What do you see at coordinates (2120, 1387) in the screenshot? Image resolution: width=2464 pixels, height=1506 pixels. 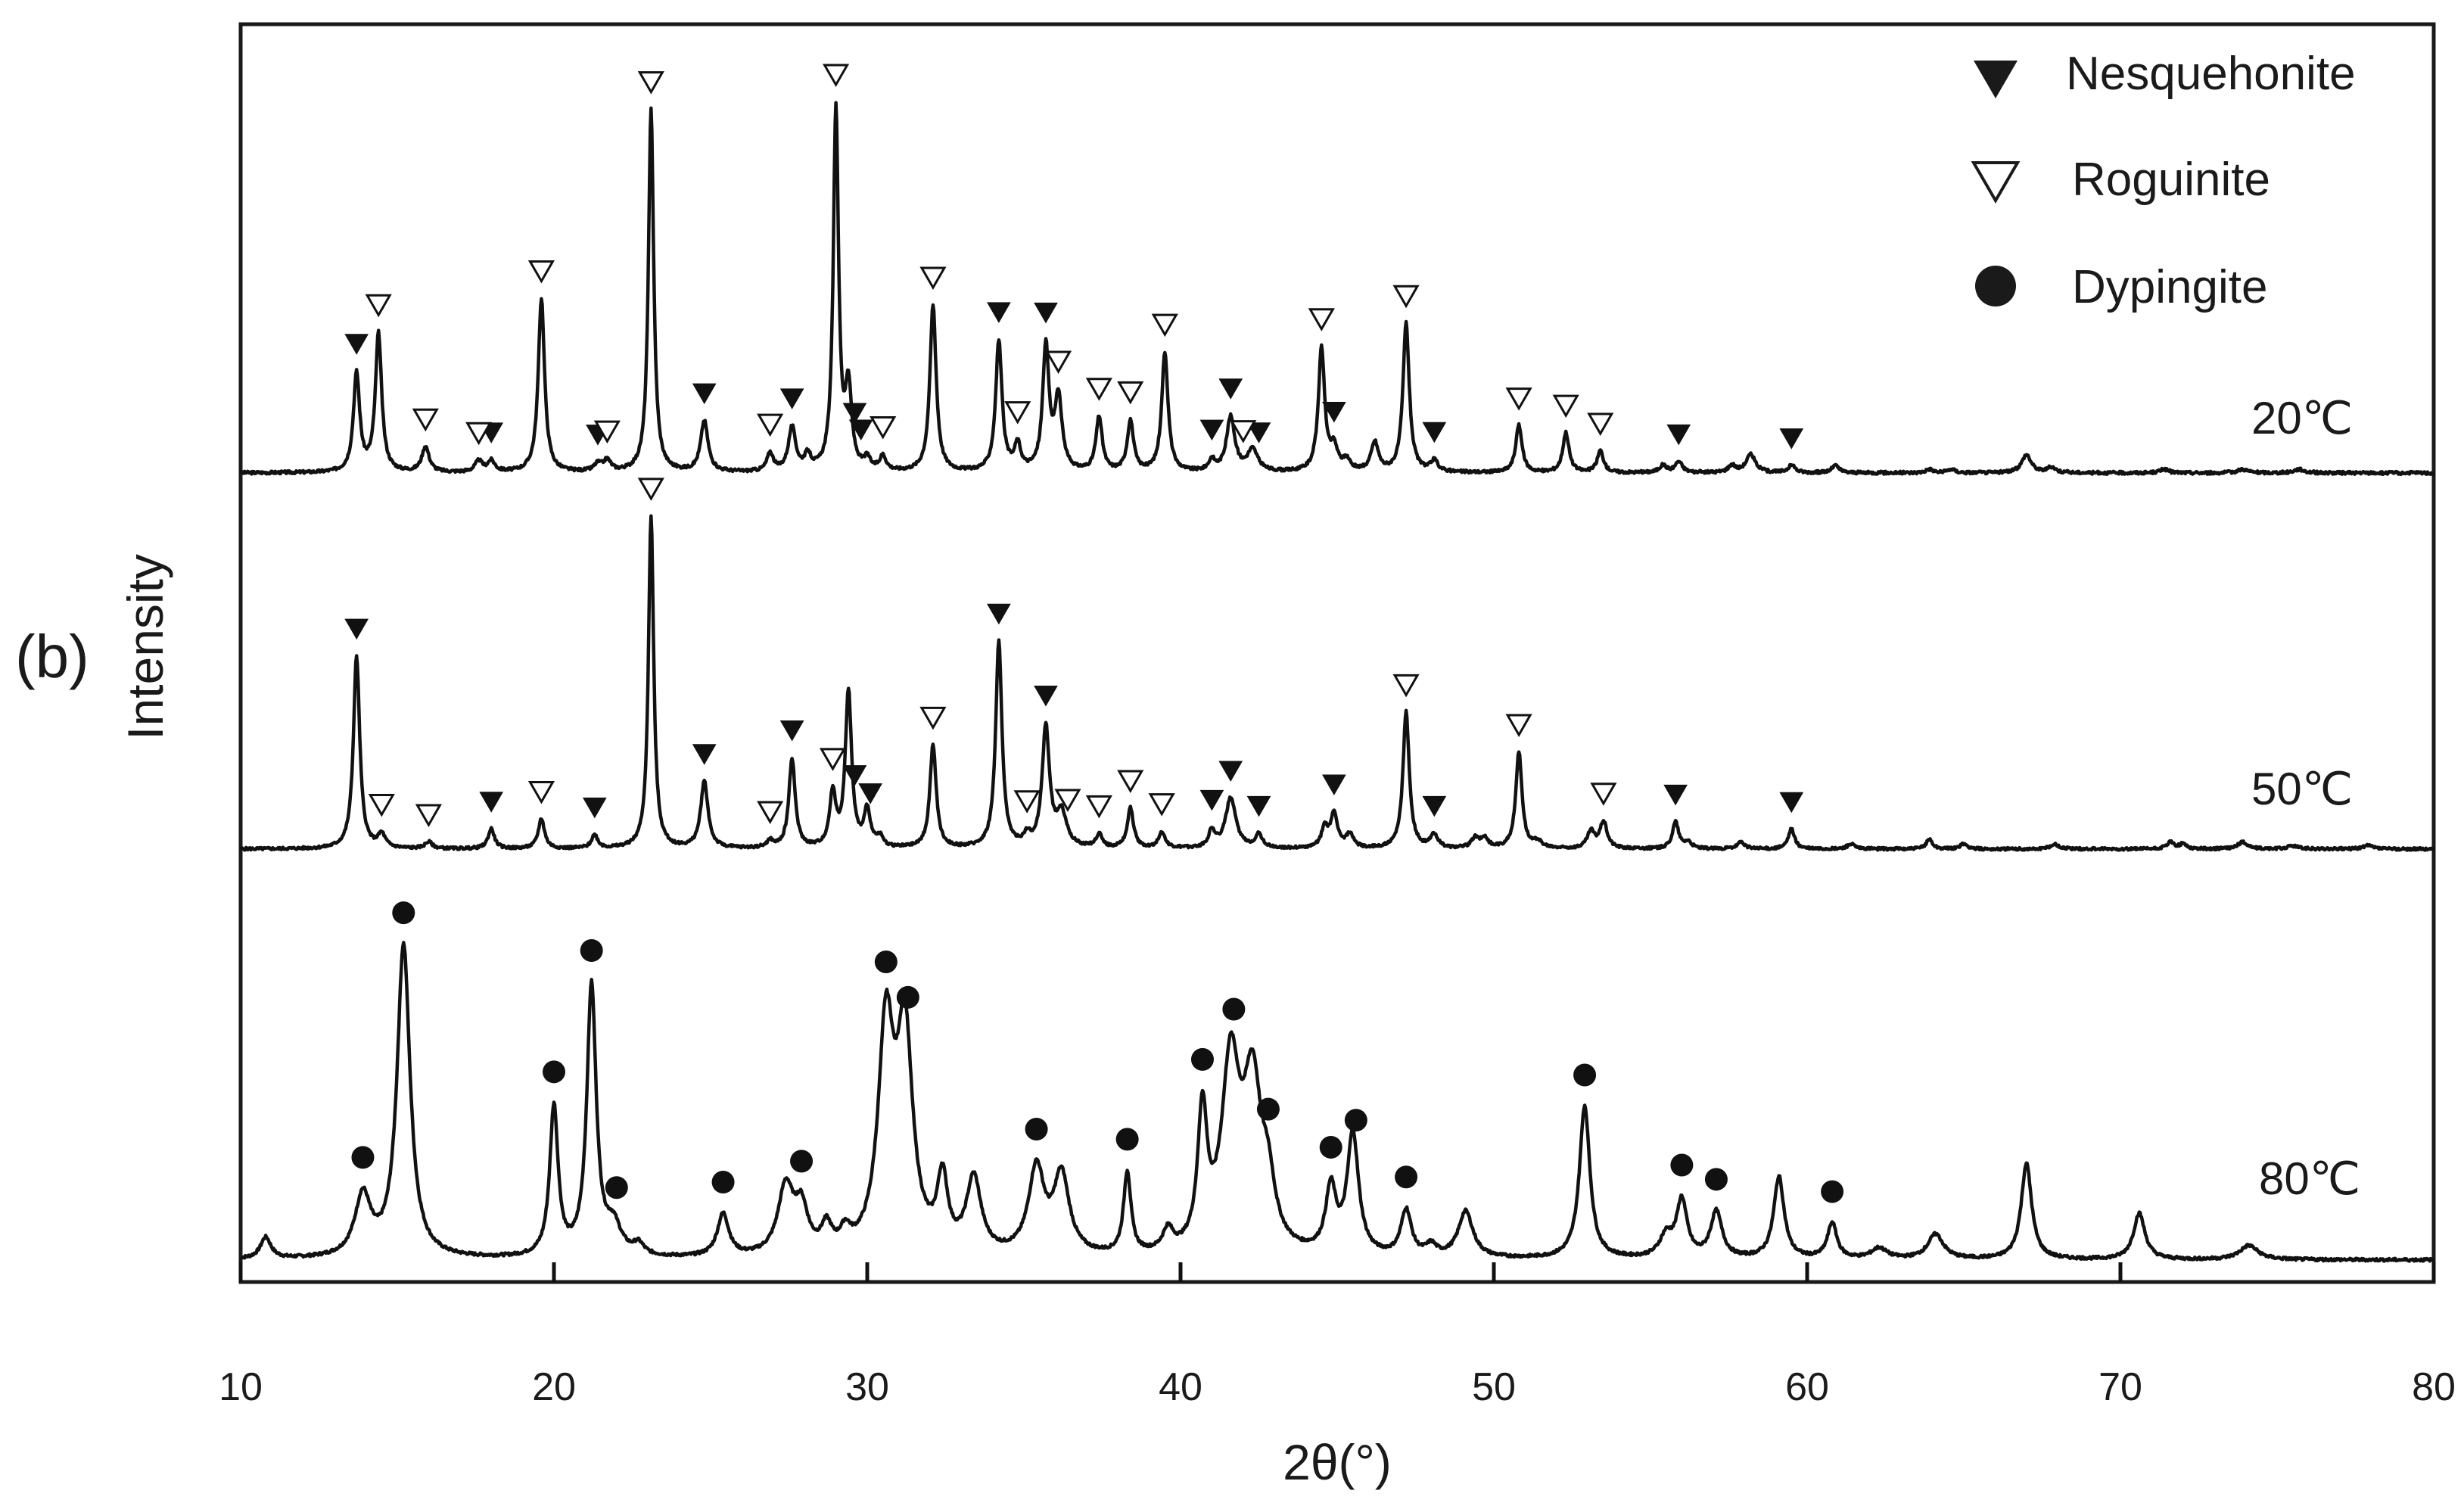 I see `x-tick-label: 70` at bounding box center [2120, 1387].